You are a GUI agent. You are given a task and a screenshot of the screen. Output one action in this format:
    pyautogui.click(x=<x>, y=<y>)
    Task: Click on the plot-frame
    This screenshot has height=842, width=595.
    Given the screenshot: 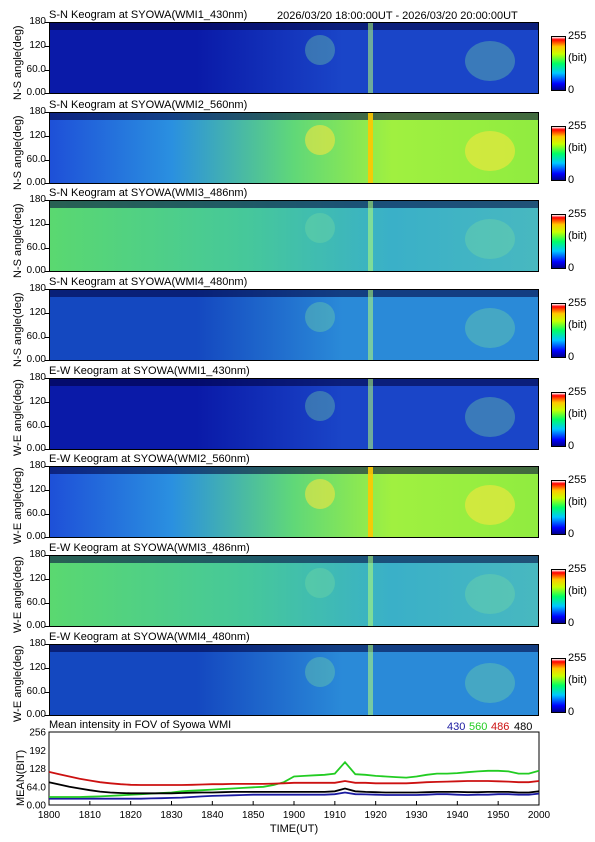 What is the action you would take?
    pyautogui.click(x=294, y=768)
    